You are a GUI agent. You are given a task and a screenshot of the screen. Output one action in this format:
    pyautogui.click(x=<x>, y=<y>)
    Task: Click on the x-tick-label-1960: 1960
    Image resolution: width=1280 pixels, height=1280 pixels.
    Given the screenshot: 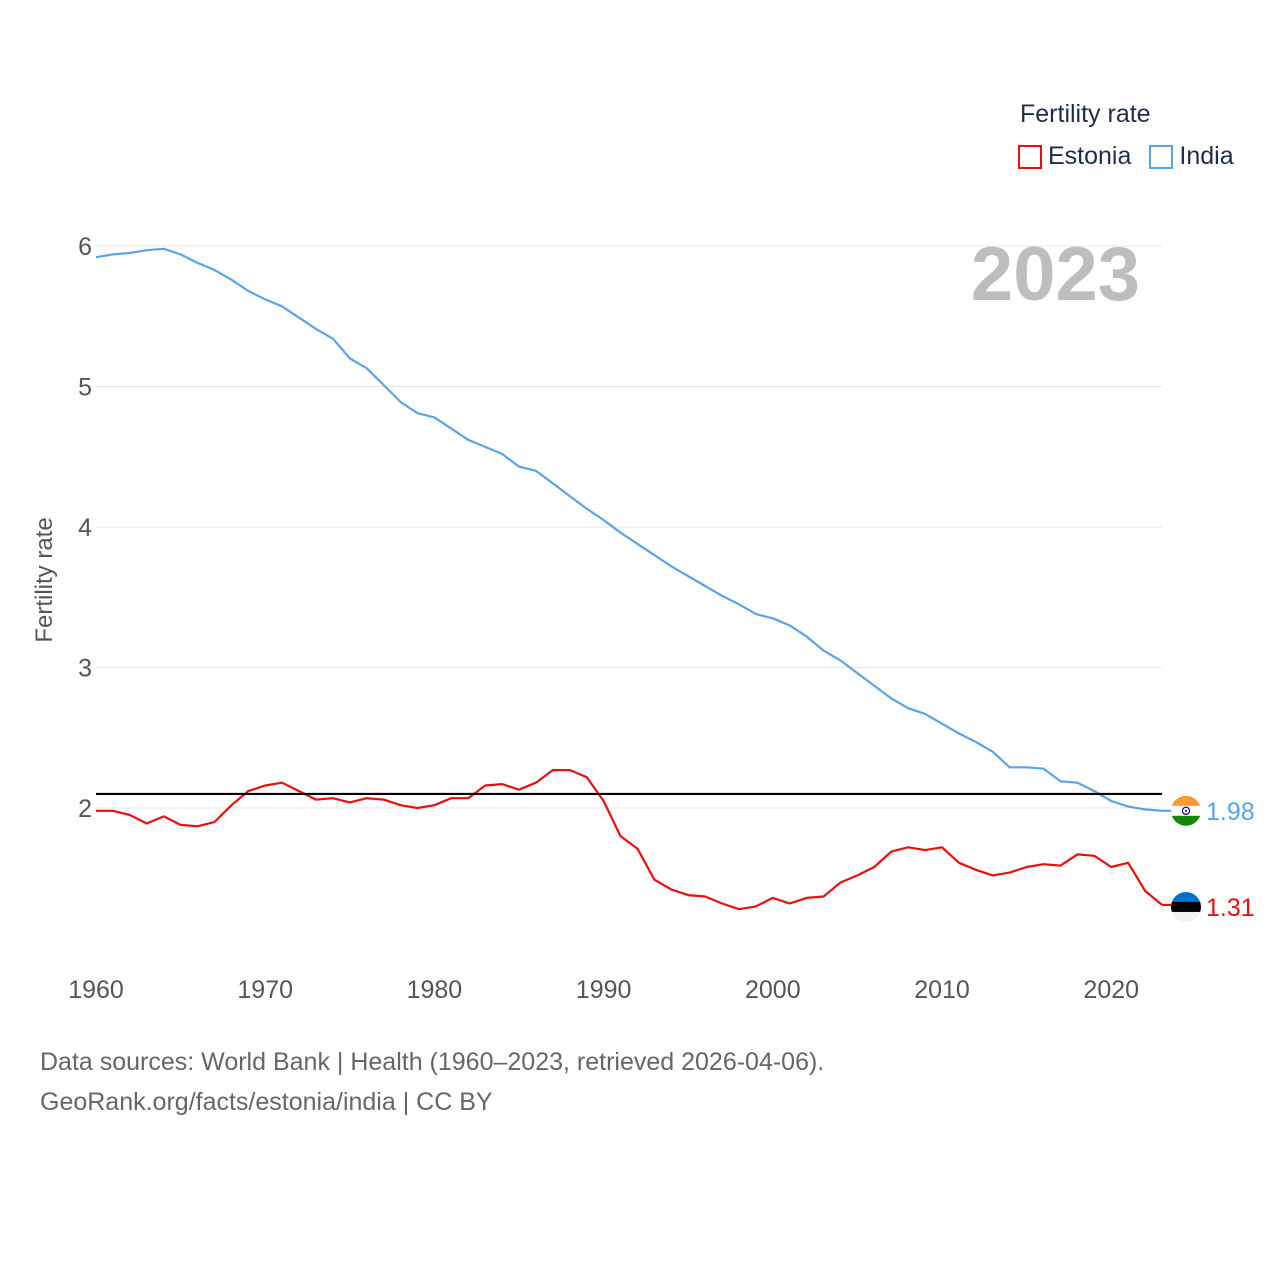 What is the action you would take?
    pyautogui.click(x=96, y=990)
    